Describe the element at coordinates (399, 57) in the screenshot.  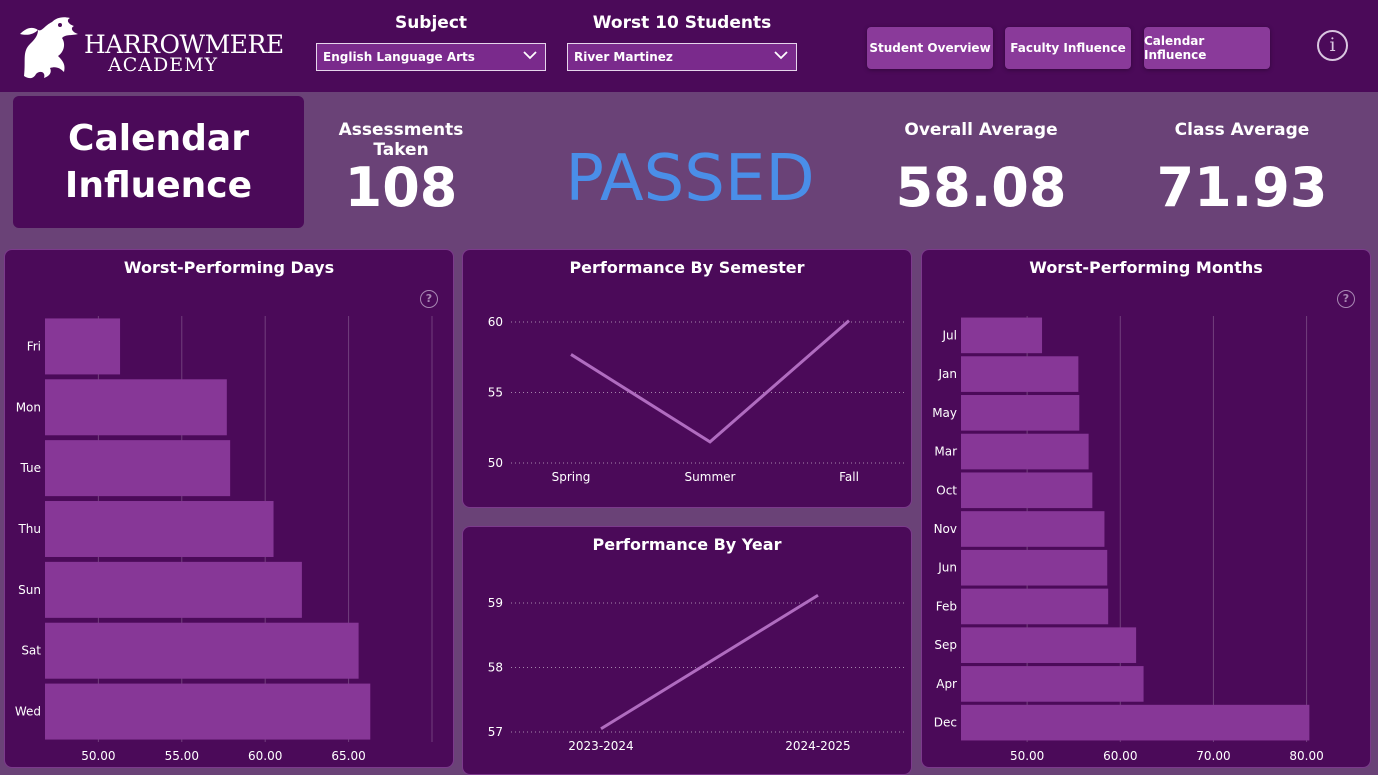
I see `subject-dropdown-value: English Language Arts` at that location.